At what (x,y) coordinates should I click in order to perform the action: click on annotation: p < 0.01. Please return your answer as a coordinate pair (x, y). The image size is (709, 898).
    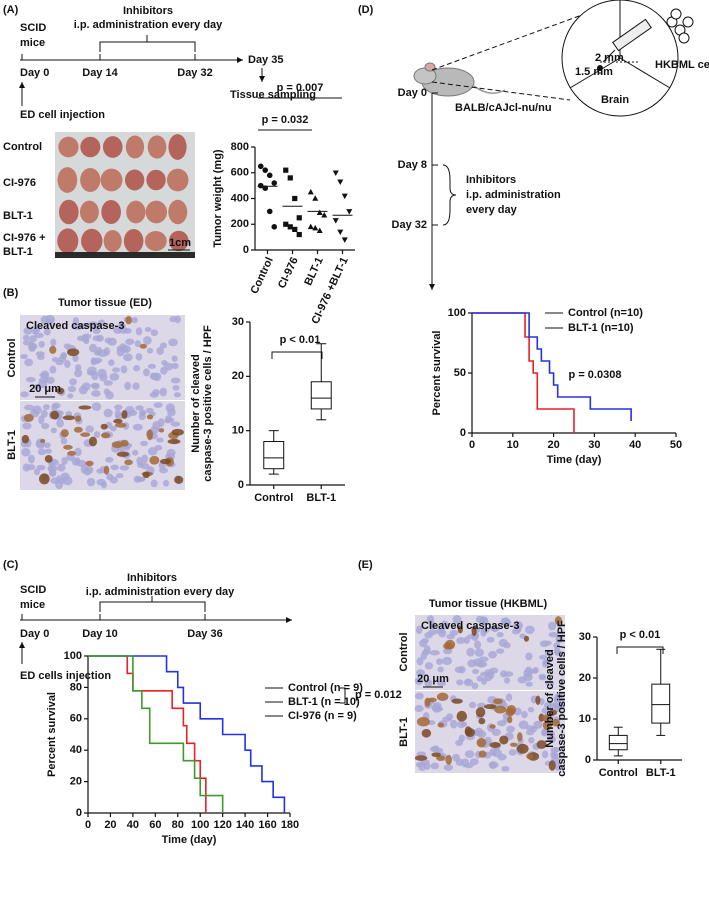
    Looking at the image, I should click on (640, 635).